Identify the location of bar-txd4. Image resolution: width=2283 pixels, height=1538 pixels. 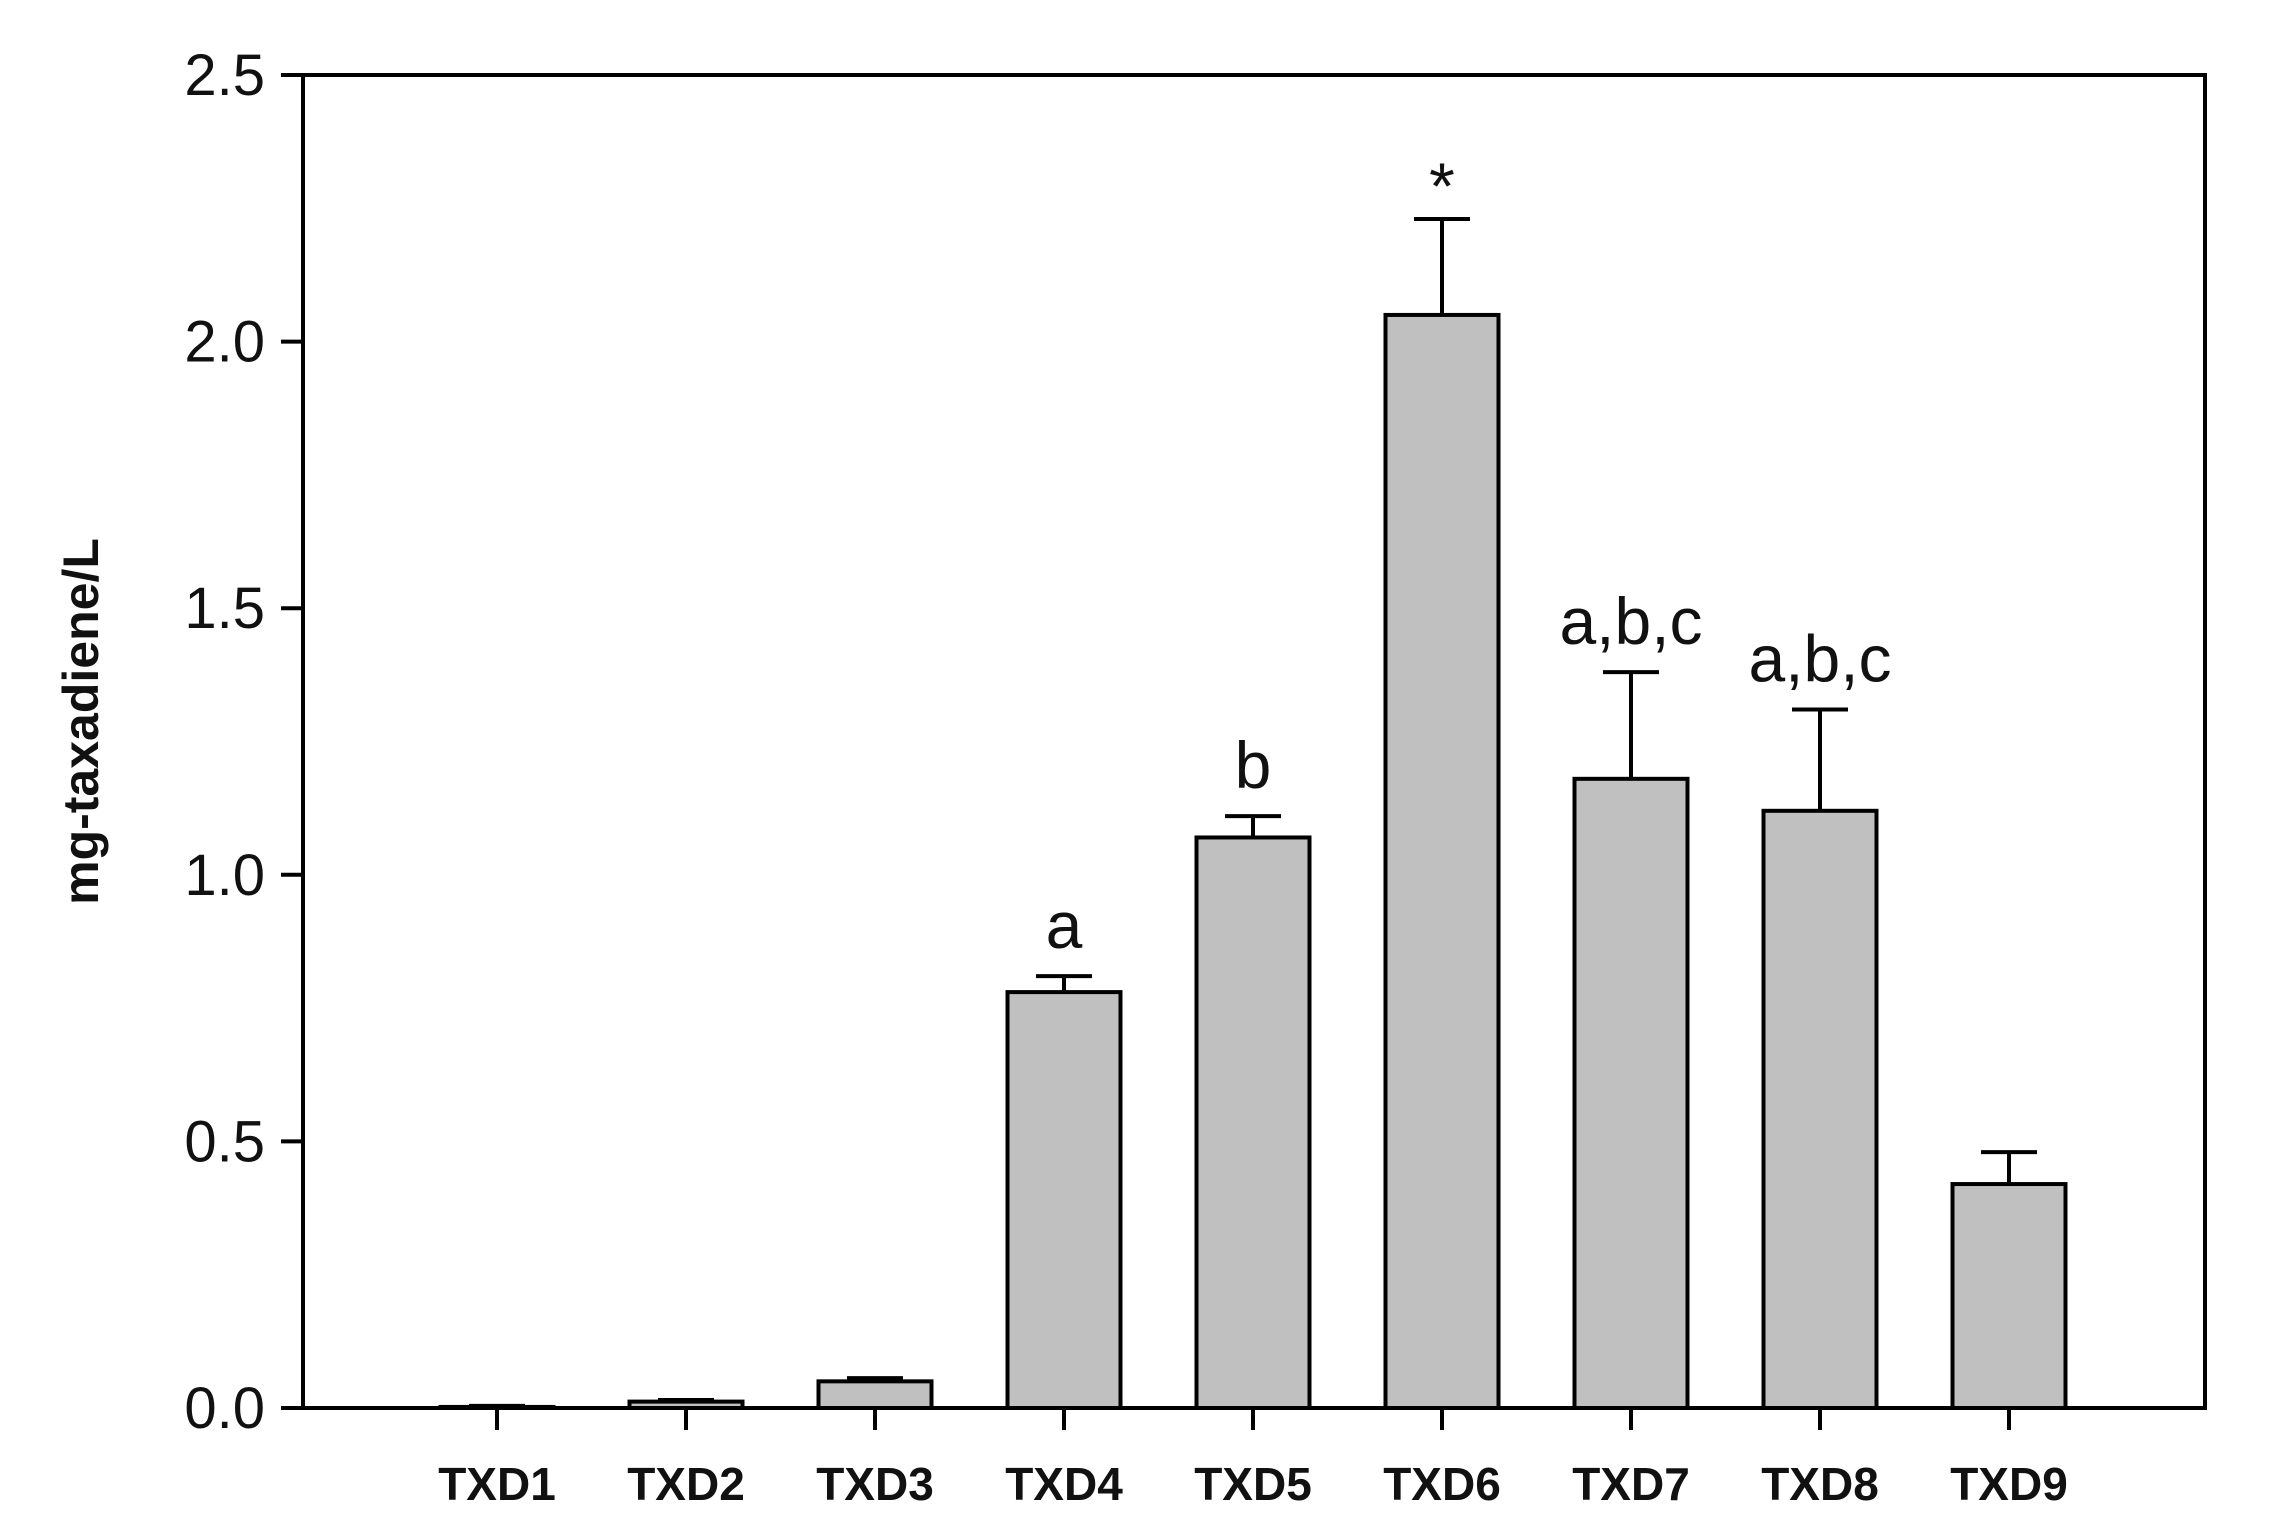
(1064, 1200).